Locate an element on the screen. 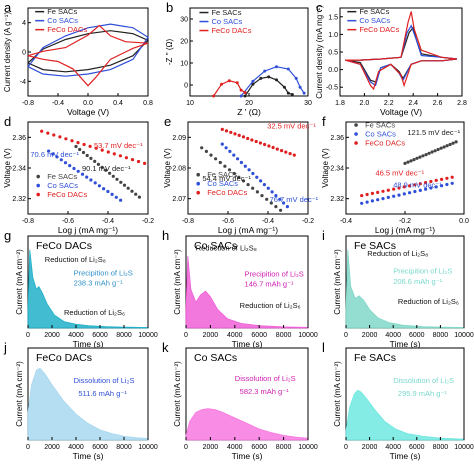  annotation: 238.3 mAh g⁻¹ is located at coordinates (98, 283).